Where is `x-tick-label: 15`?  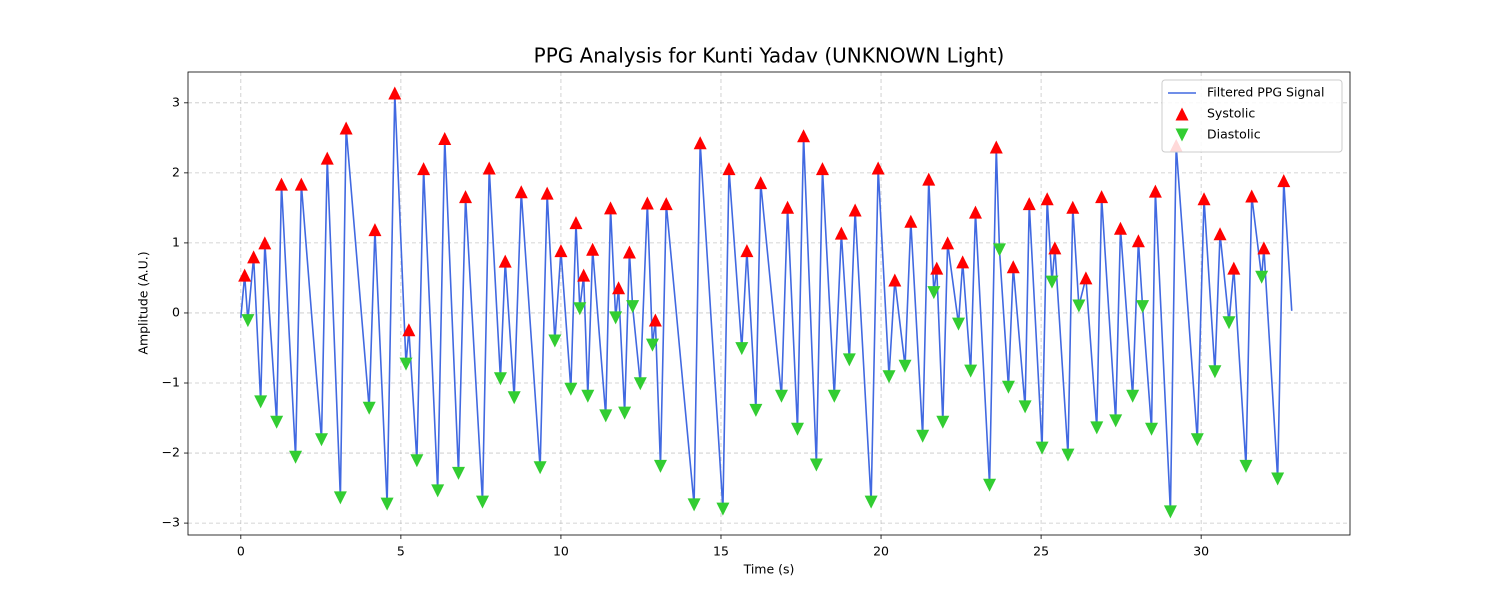
x-tick-label: 15 is located at coordinates (721, 551).